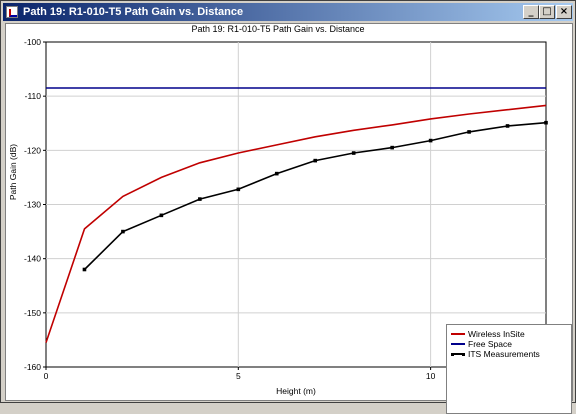 The image size is (576, 414). What do you see at coordinates (13, 172) in the screenshot?
I see `y-axis-label: Path Gain (dB)` at bounding box center [13, 172].